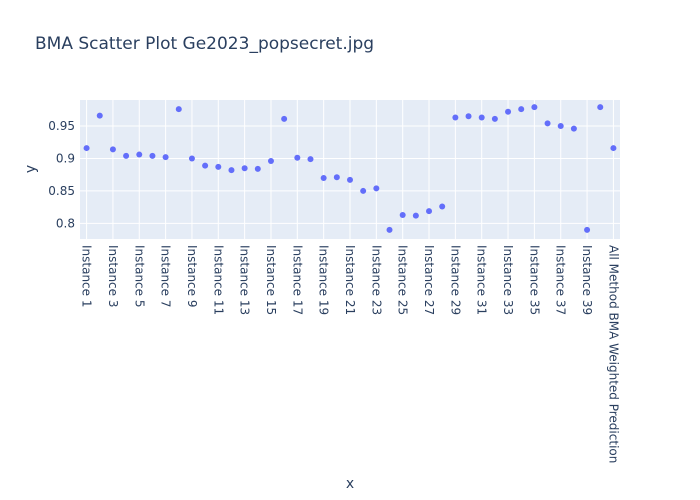  Describe the element at coordinates (61, 126) in the screenshot. I see `y-tick-label: 0.95` at that location.